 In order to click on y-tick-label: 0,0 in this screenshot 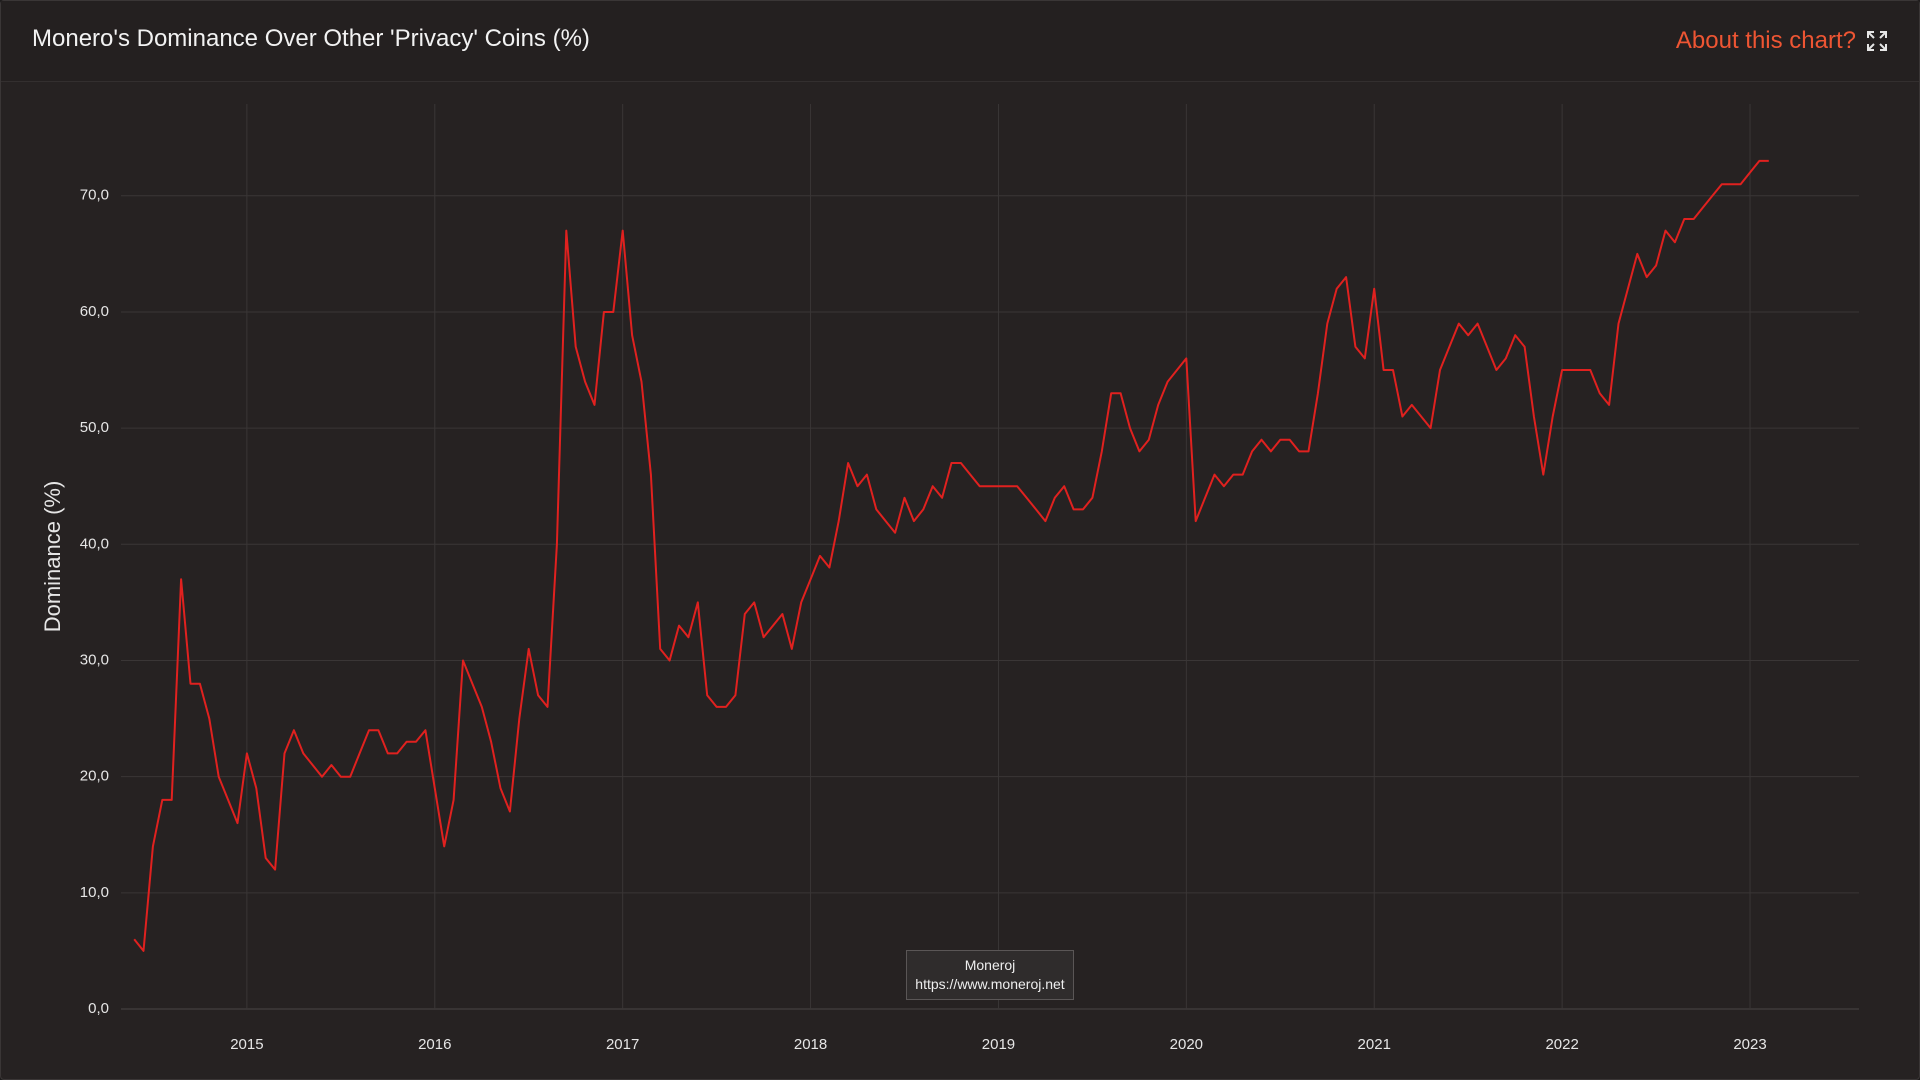, I will do `click(98, 1008)`.